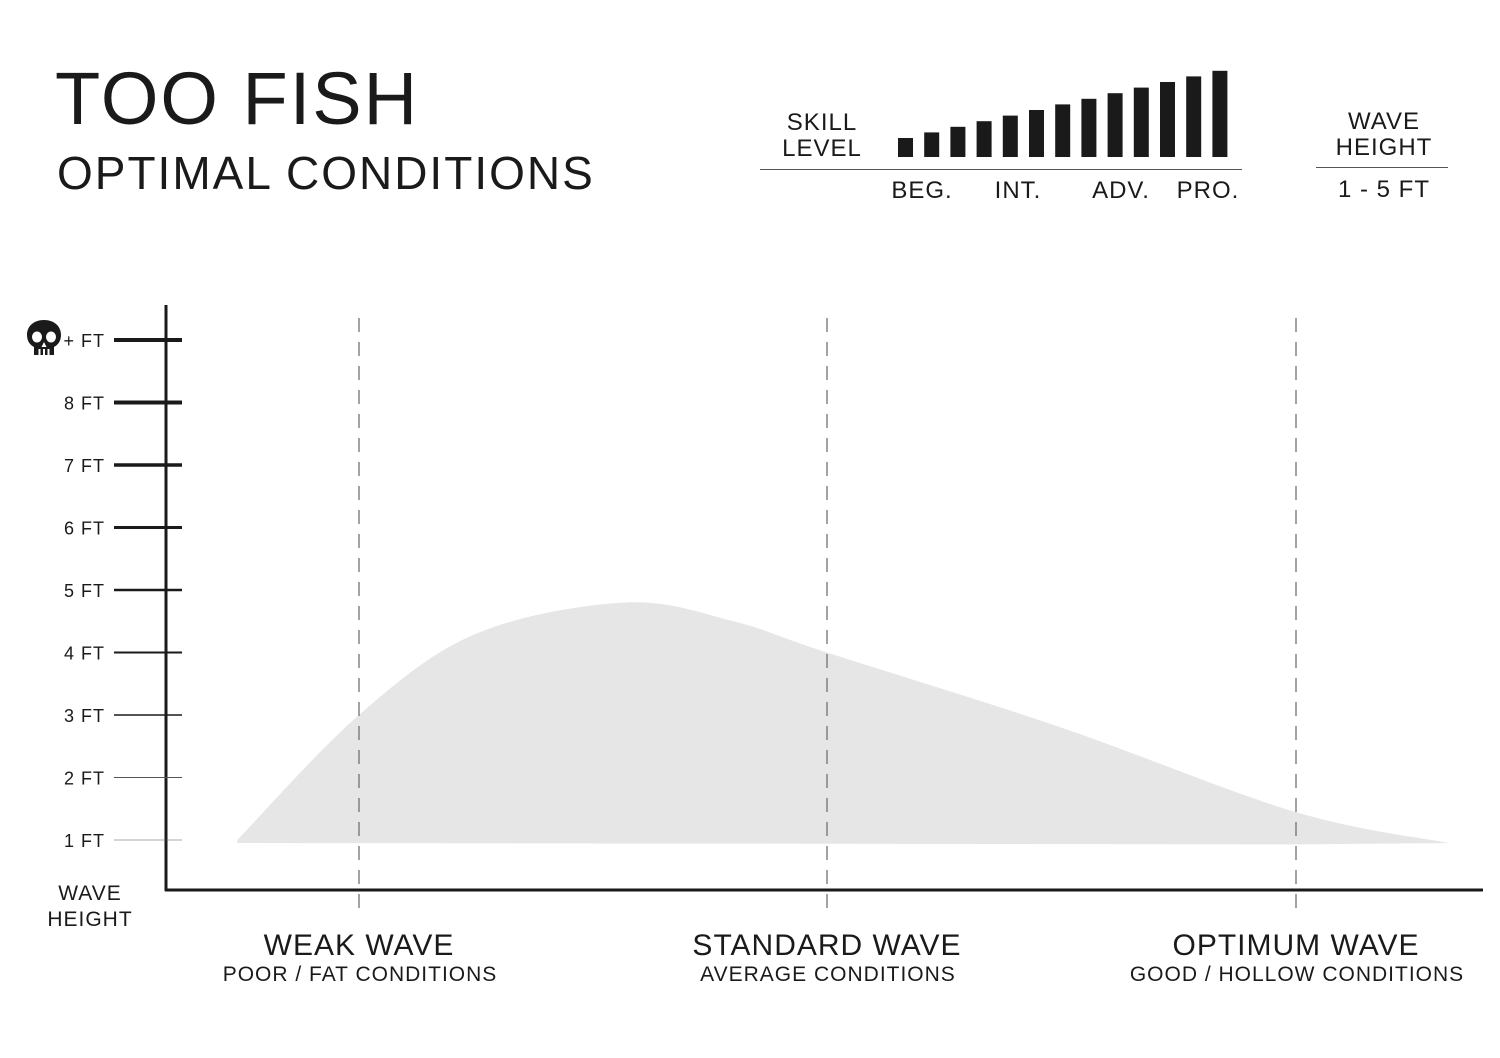  Describe the element at coordinates (84, 466) in the screenshot. I see `y-tick-label: 7 FT` at that location.